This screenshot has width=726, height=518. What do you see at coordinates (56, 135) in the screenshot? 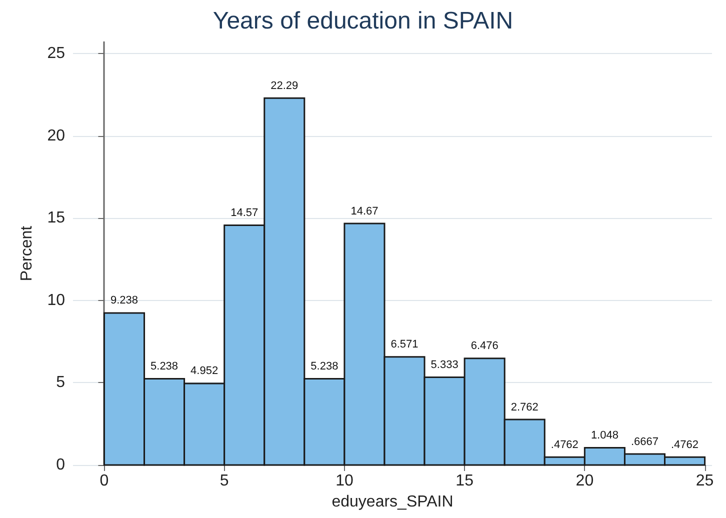
I see `y-tick-label: 20` at bounding box center [56, 135].